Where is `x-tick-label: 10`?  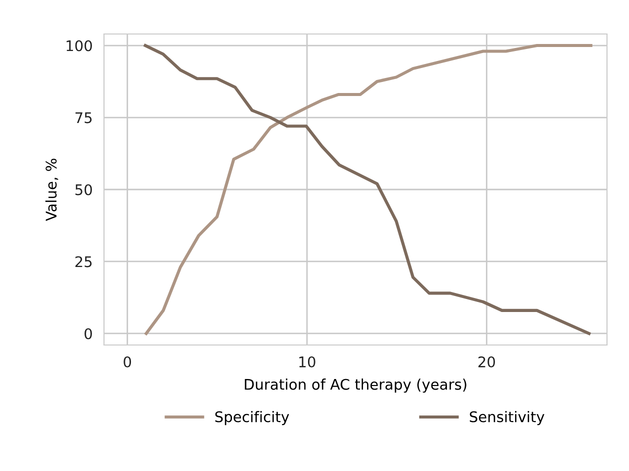 x-tick-label: 10 is located at coordinates (307, 362).